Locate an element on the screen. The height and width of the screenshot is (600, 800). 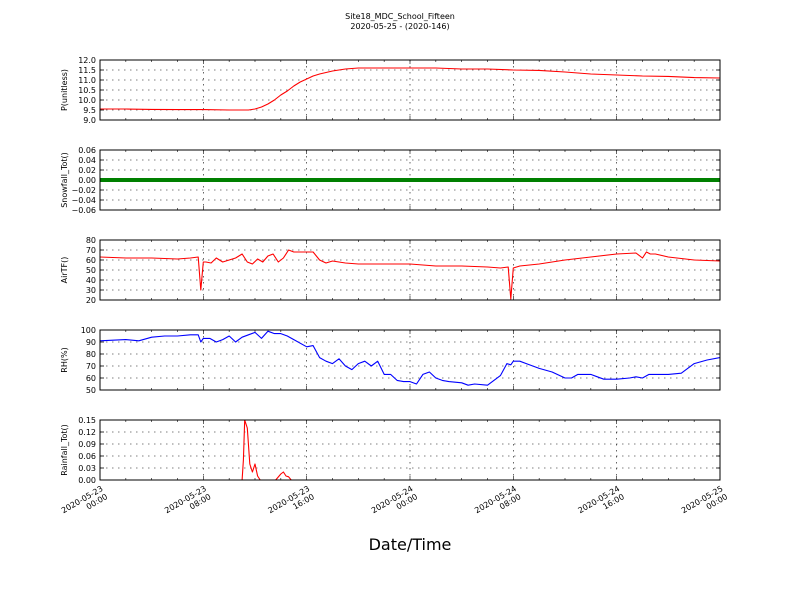
y-tick-label: 30 is located at coordinates (91, 290).